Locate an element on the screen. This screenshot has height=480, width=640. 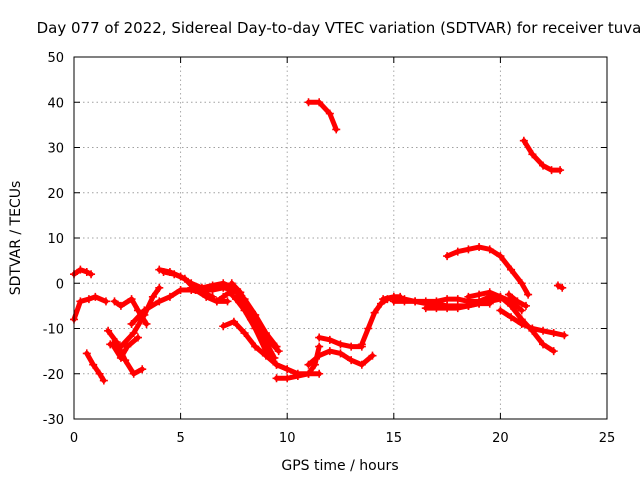
series-sat-x is located at coordinates (511, 322).